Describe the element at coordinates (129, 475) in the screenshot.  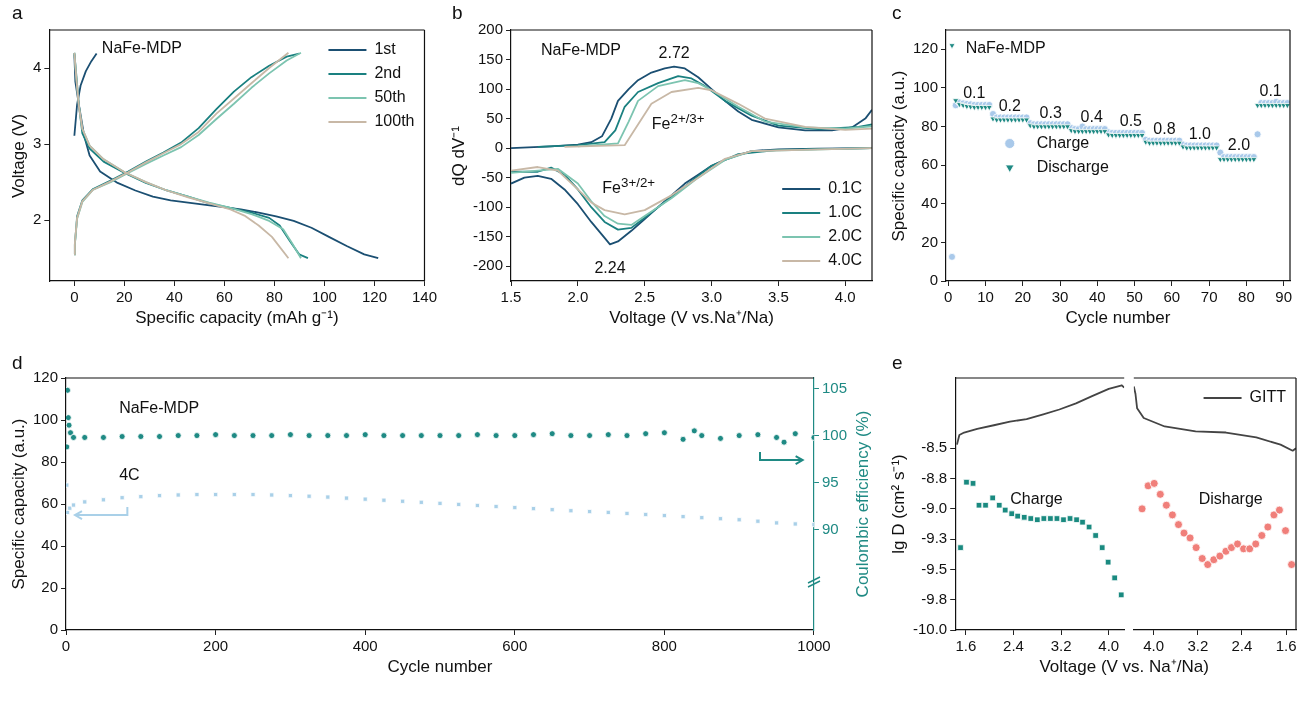
I see `annotation: 4C` at that location.